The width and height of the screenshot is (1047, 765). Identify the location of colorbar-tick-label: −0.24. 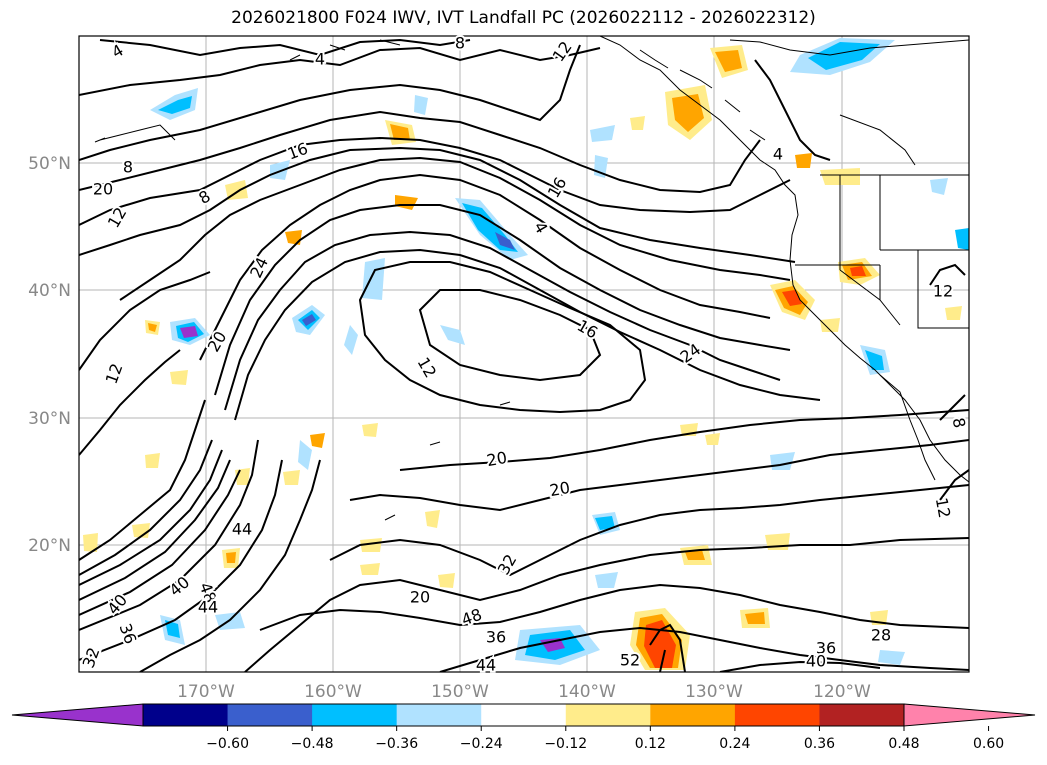
(481, 744).